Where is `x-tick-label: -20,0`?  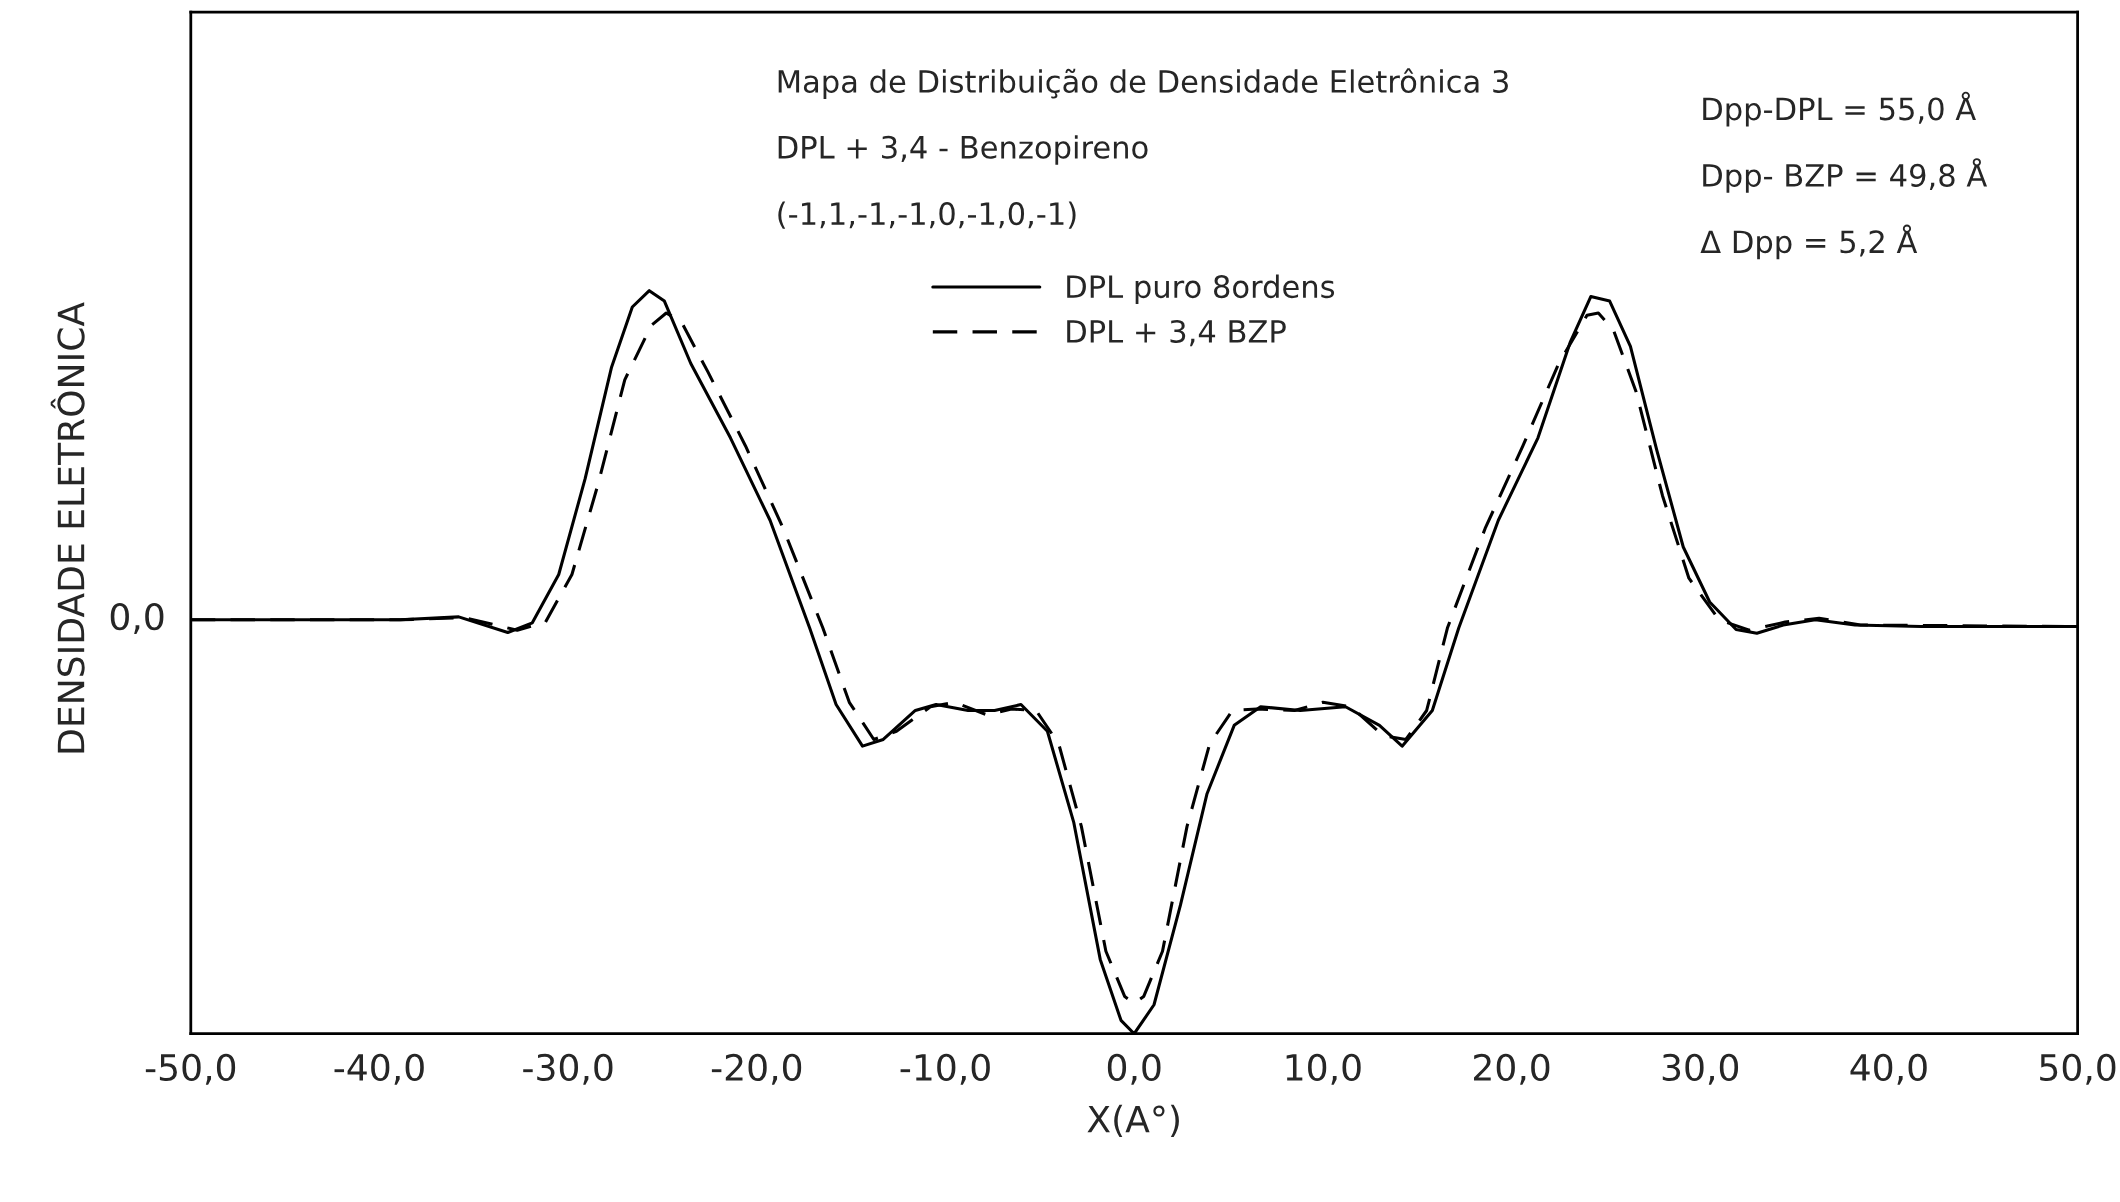
x-tick-label: -20,0 is located at coordinates (756, 1069).